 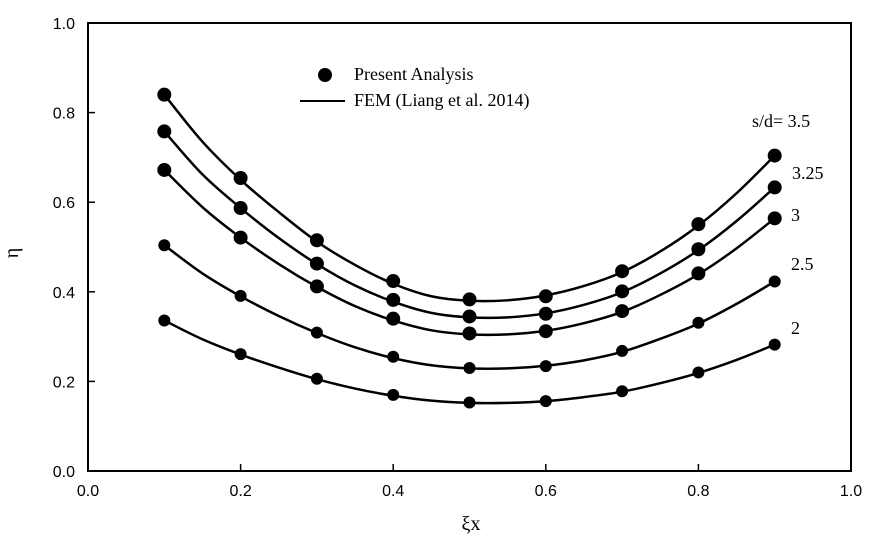 What do you see at coordinates (325, 75) in the screenshot?
I see `legend-marker` at bounding box center [325, 75].